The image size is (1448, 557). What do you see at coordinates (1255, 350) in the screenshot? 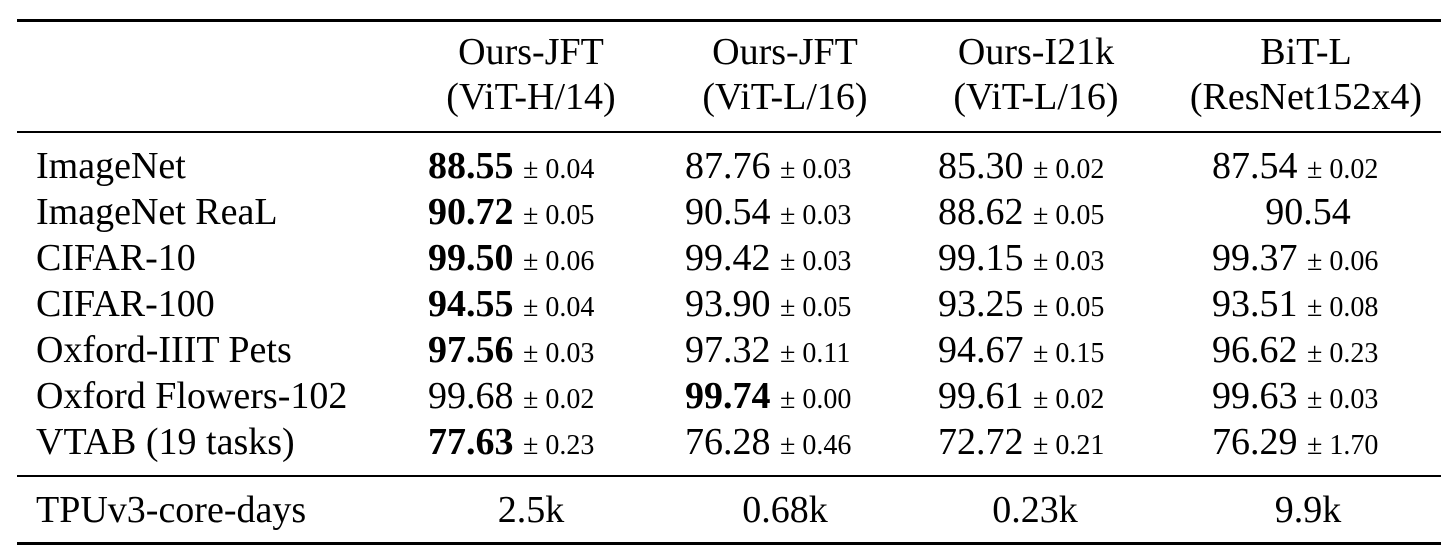
I see `score-value: 96.62` at bounding box center [1255, 350].